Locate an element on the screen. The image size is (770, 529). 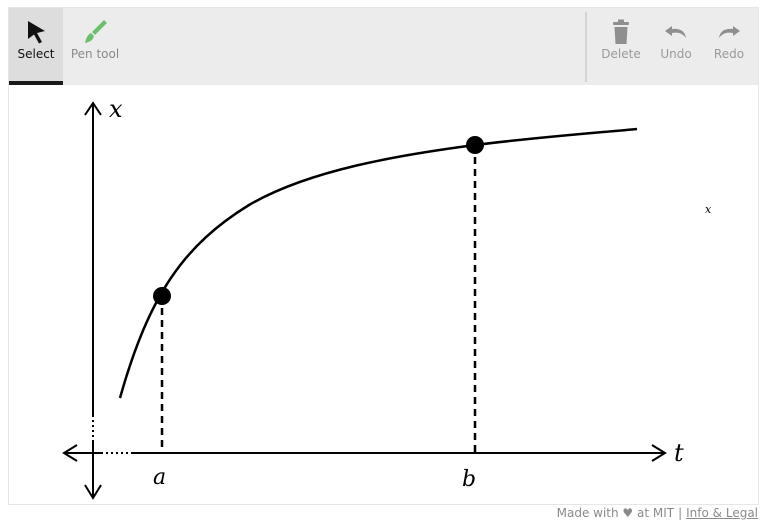
redo-label: Redo is located at coordinates (729, 54).